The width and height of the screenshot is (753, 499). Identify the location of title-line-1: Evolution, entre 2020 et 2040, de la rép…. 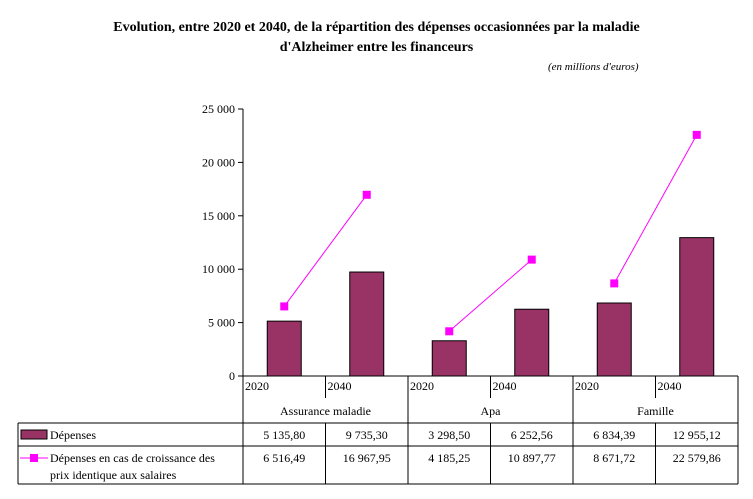
(376, 27).